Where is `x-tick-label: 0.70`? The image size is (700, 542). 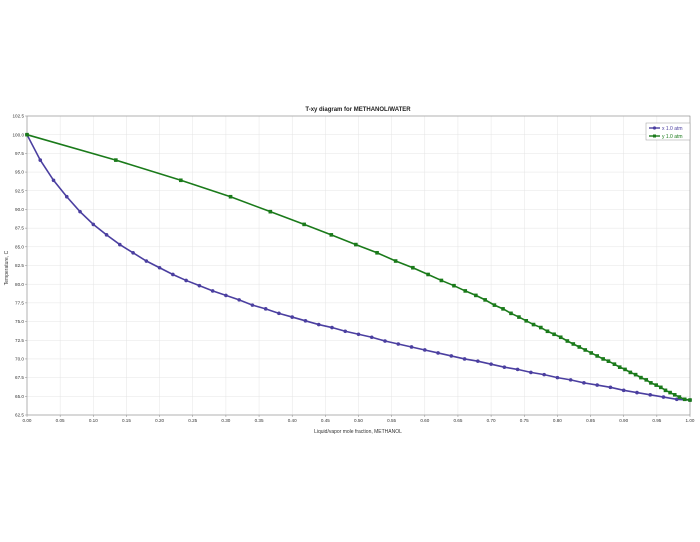
x-tick-label: 0.70 is located at coordinates (491, 420).